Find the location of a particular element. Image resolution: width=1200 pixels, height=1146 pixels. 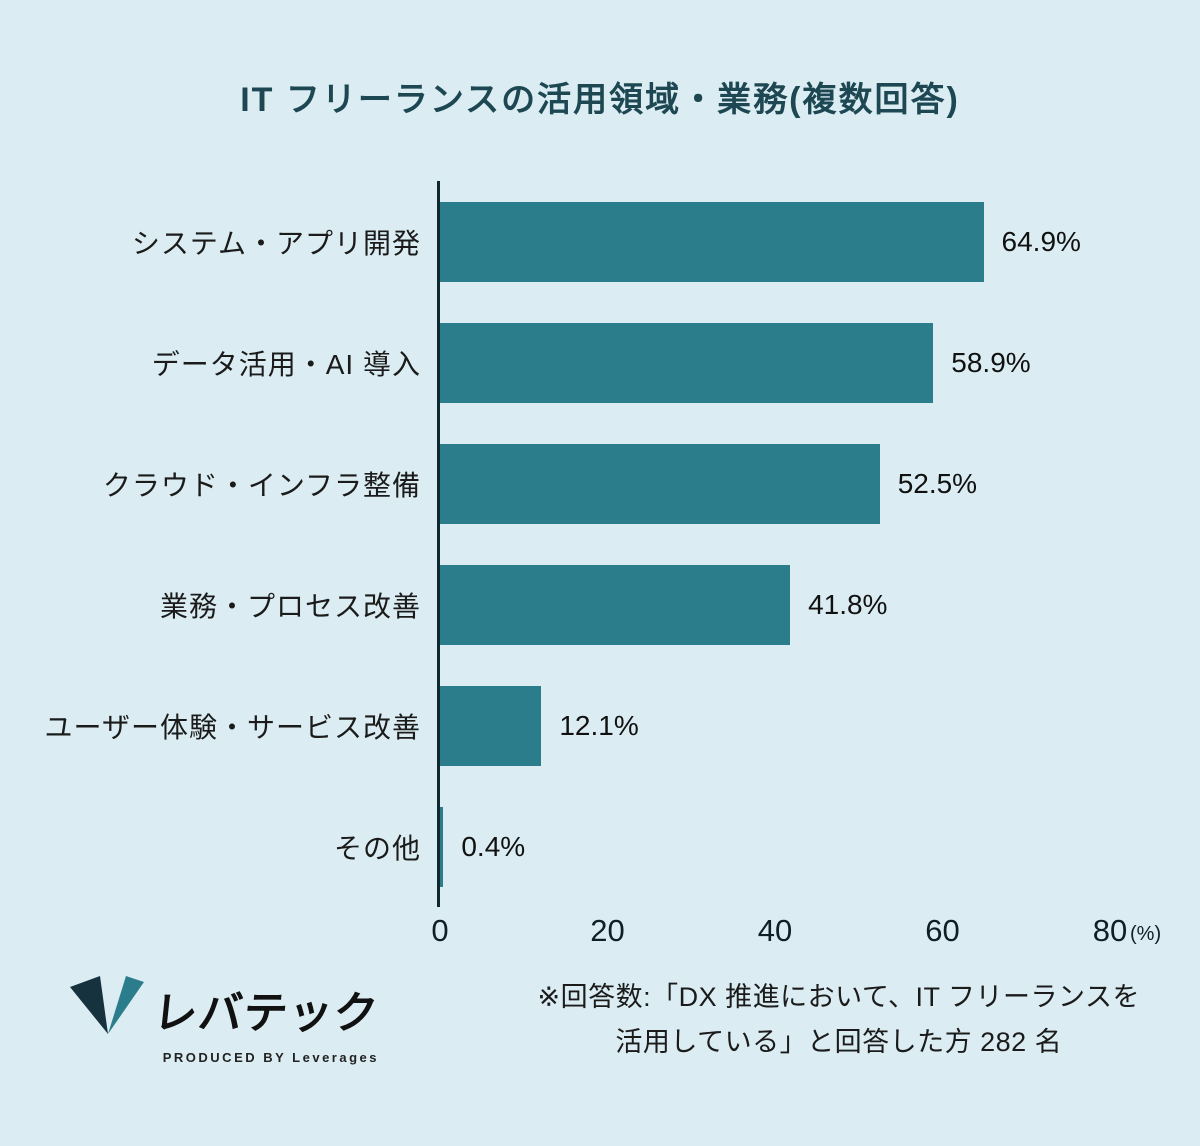

x-tick-label: 0 is located at coordinates (440, 930).